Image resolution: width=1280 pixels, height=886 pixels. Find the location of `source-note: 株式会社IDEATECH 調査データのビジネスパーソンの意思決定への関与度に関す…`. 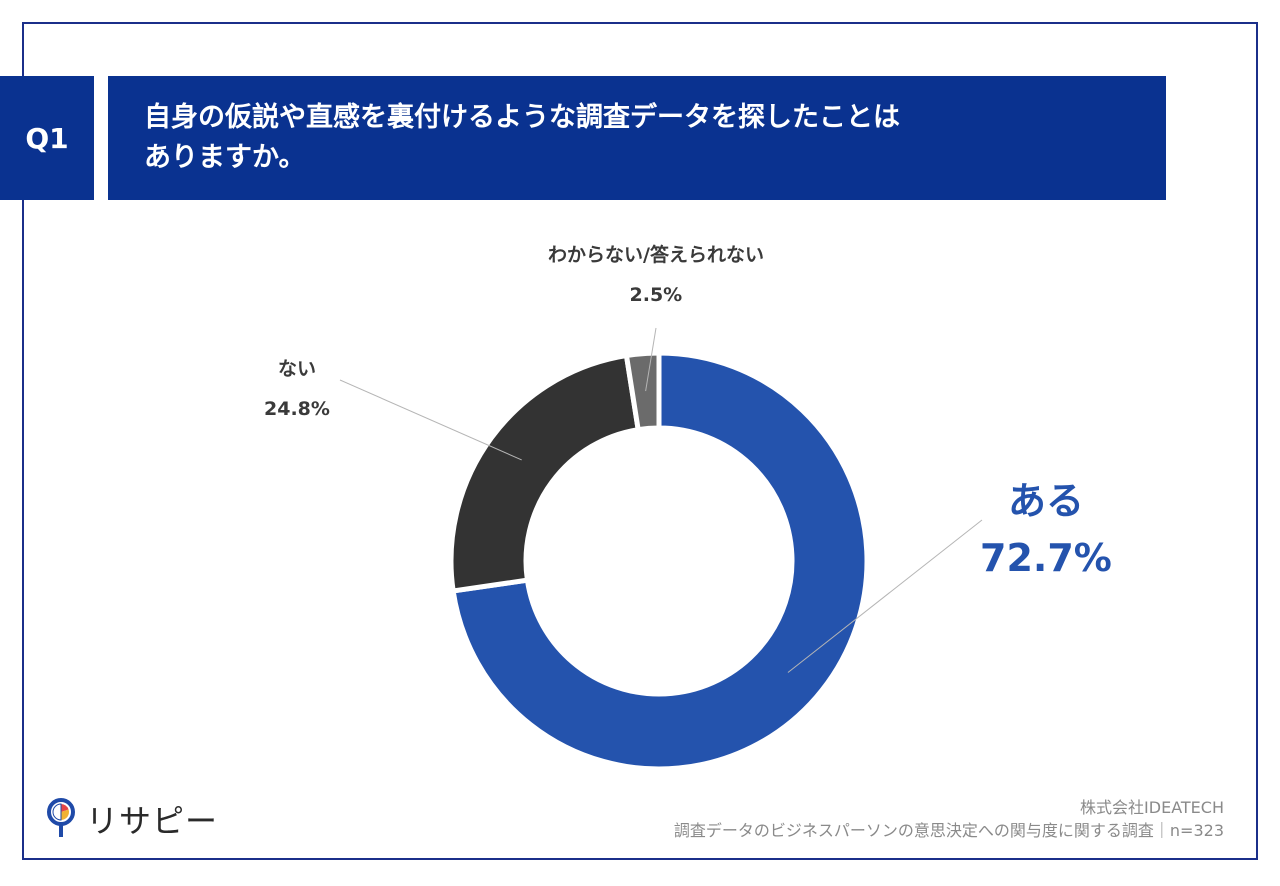

source-note: 株式会社IDEATECH 調査データのビジネスパーソンの意思決定への関与度に関す… is located at coordinates (949, 819).